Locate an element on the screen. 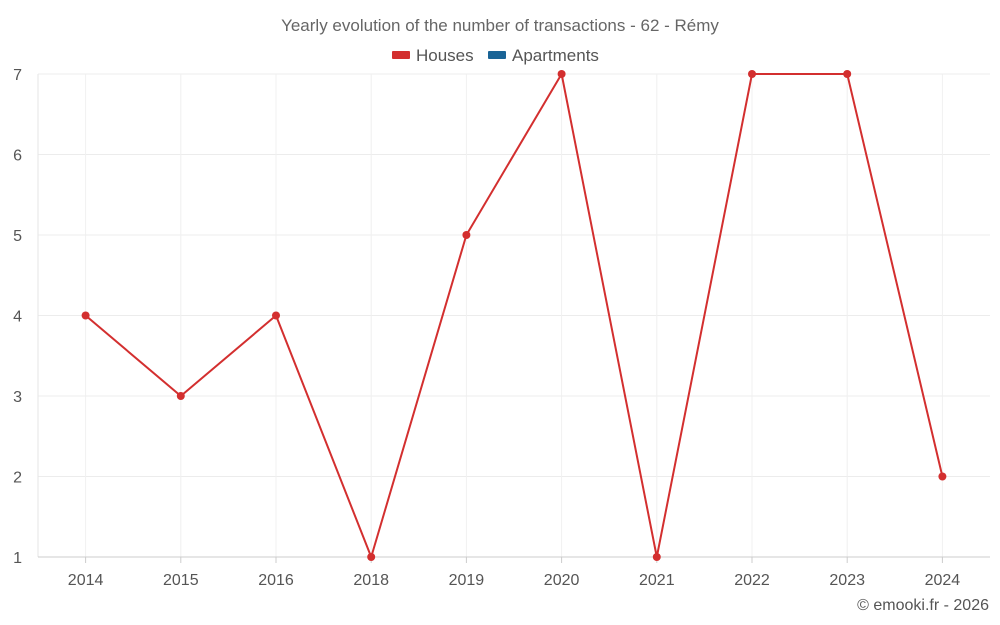 Image resolution: width=1000 pixels, height=625 pixels. data-point-houses-2022 is located at coordinates (752, 74).